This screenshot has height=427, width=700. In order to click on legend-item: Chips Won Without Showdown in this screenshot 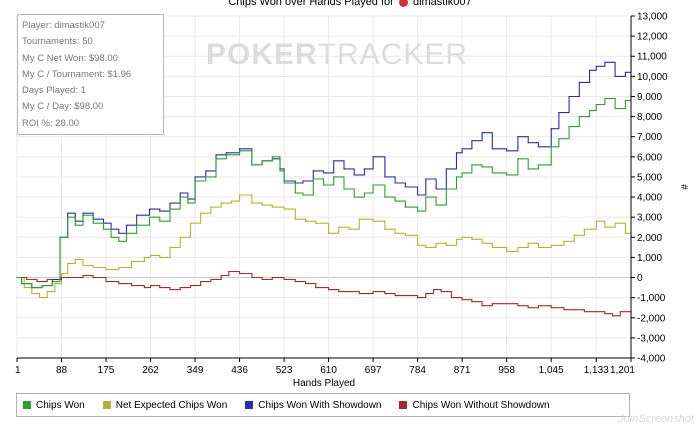, I will do `click(474, 405)`.